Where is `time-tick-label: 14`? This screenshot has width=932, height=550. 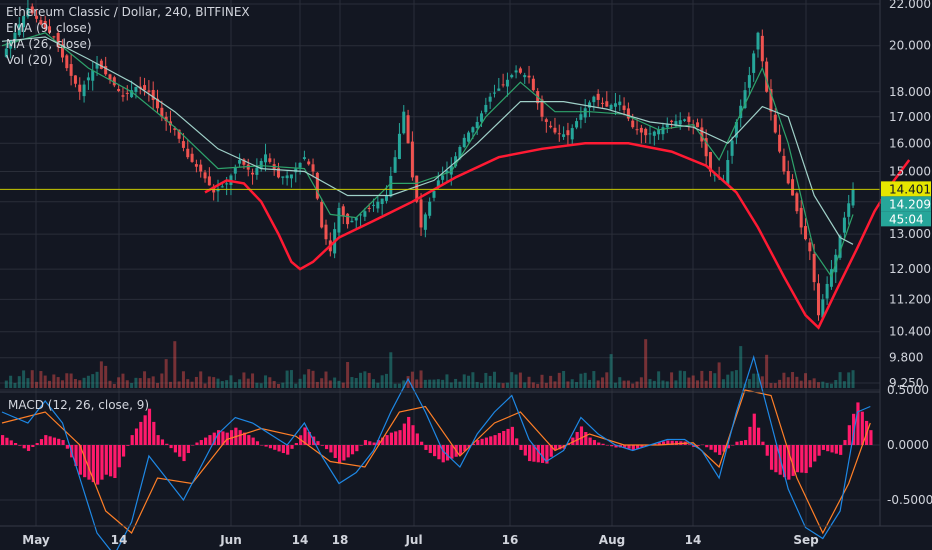 time-tick-label: 14 is located at coordinates (693, 540).